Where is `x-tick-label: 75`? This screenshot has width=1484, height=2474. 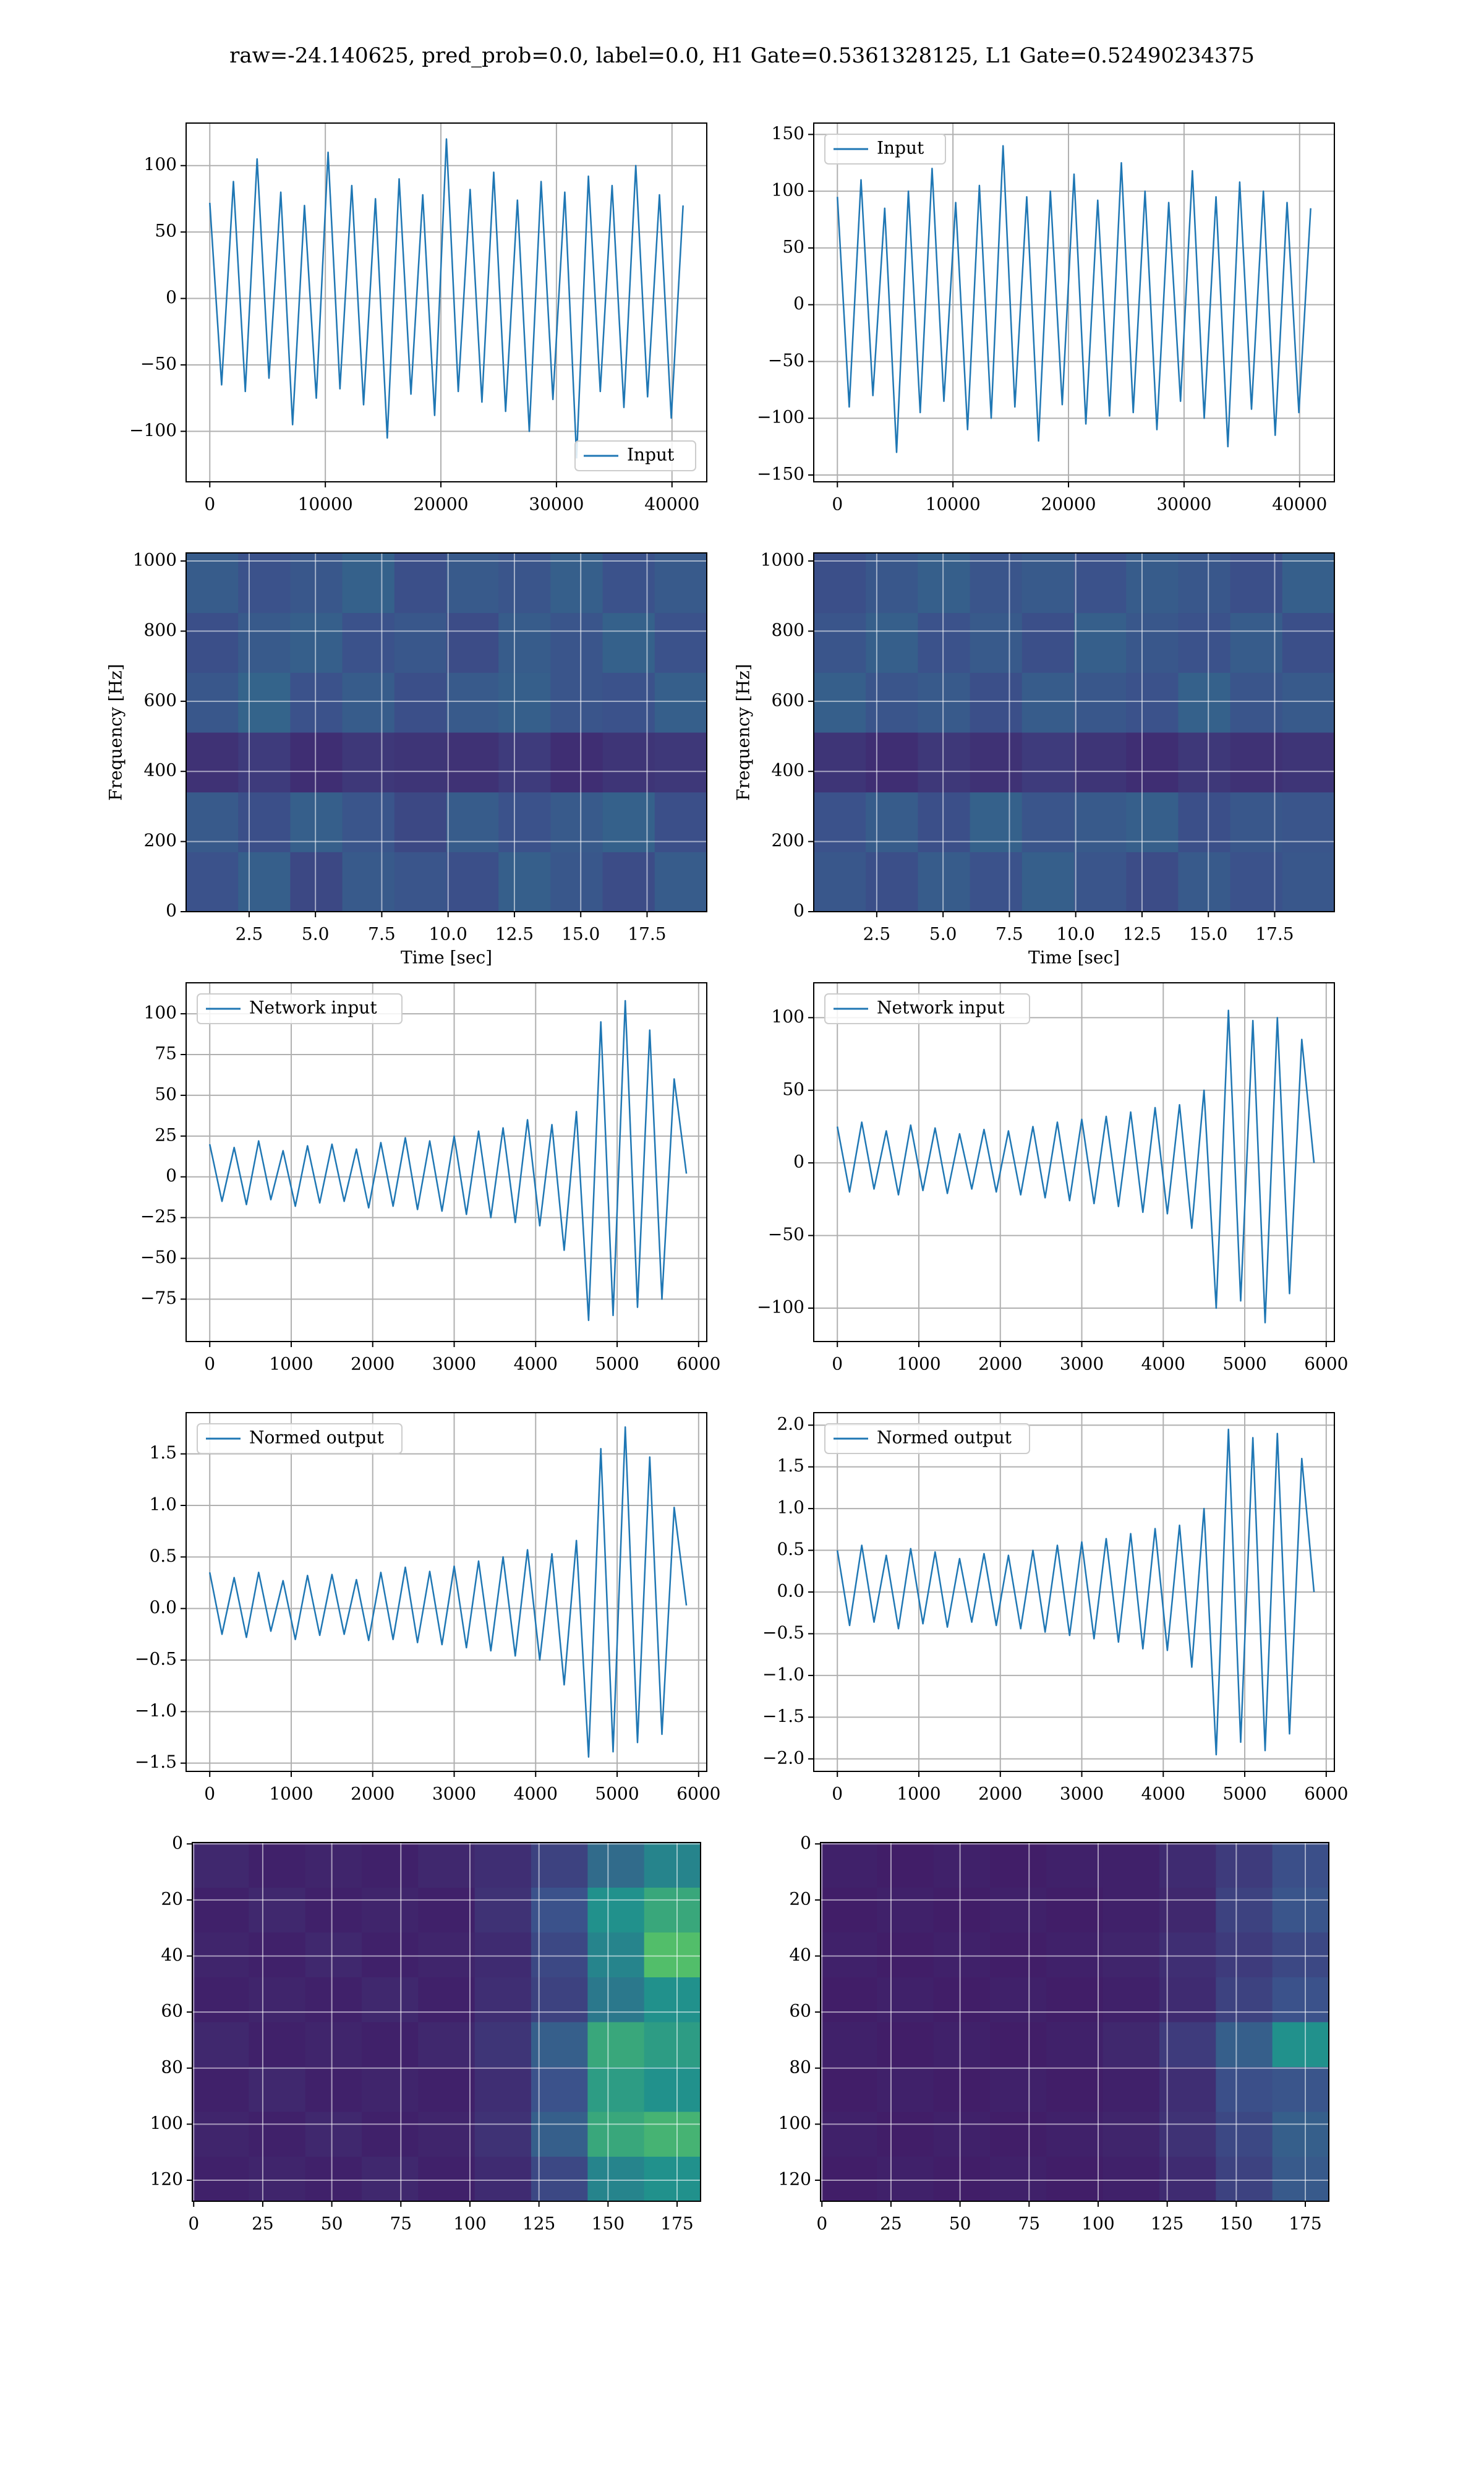 x-tick-label: 75 is located at coordinates (401, 2224).